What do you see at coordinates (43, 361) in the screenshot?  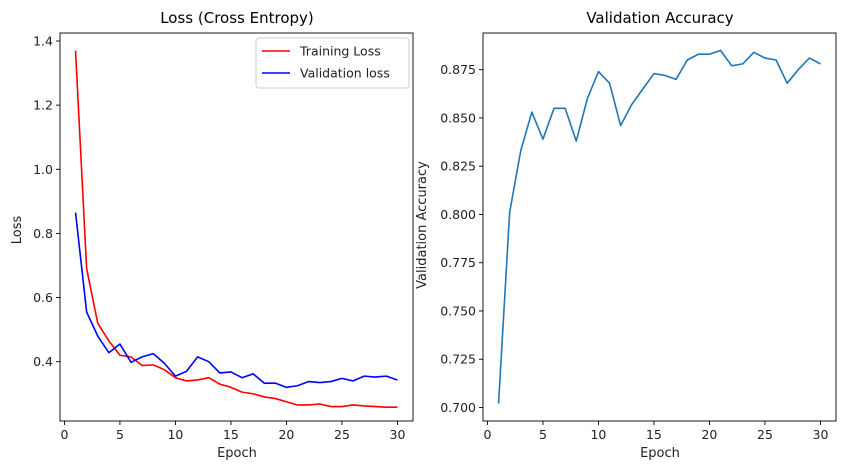 I see `loss-y-tick-label: 0.4` at bounding box center [43, 361].